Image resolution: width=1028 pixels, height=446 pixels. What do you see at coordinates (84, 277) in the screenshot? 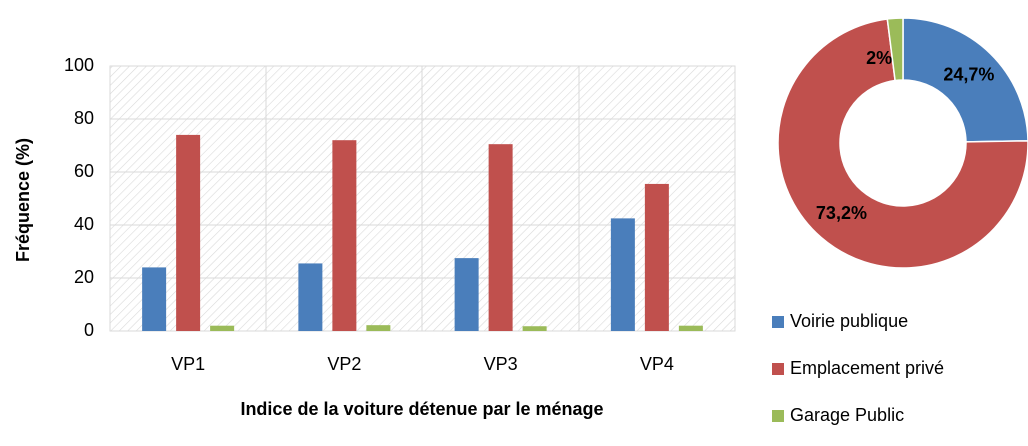
I see `y-tick-label: 20` at bounding box center [84, 277].